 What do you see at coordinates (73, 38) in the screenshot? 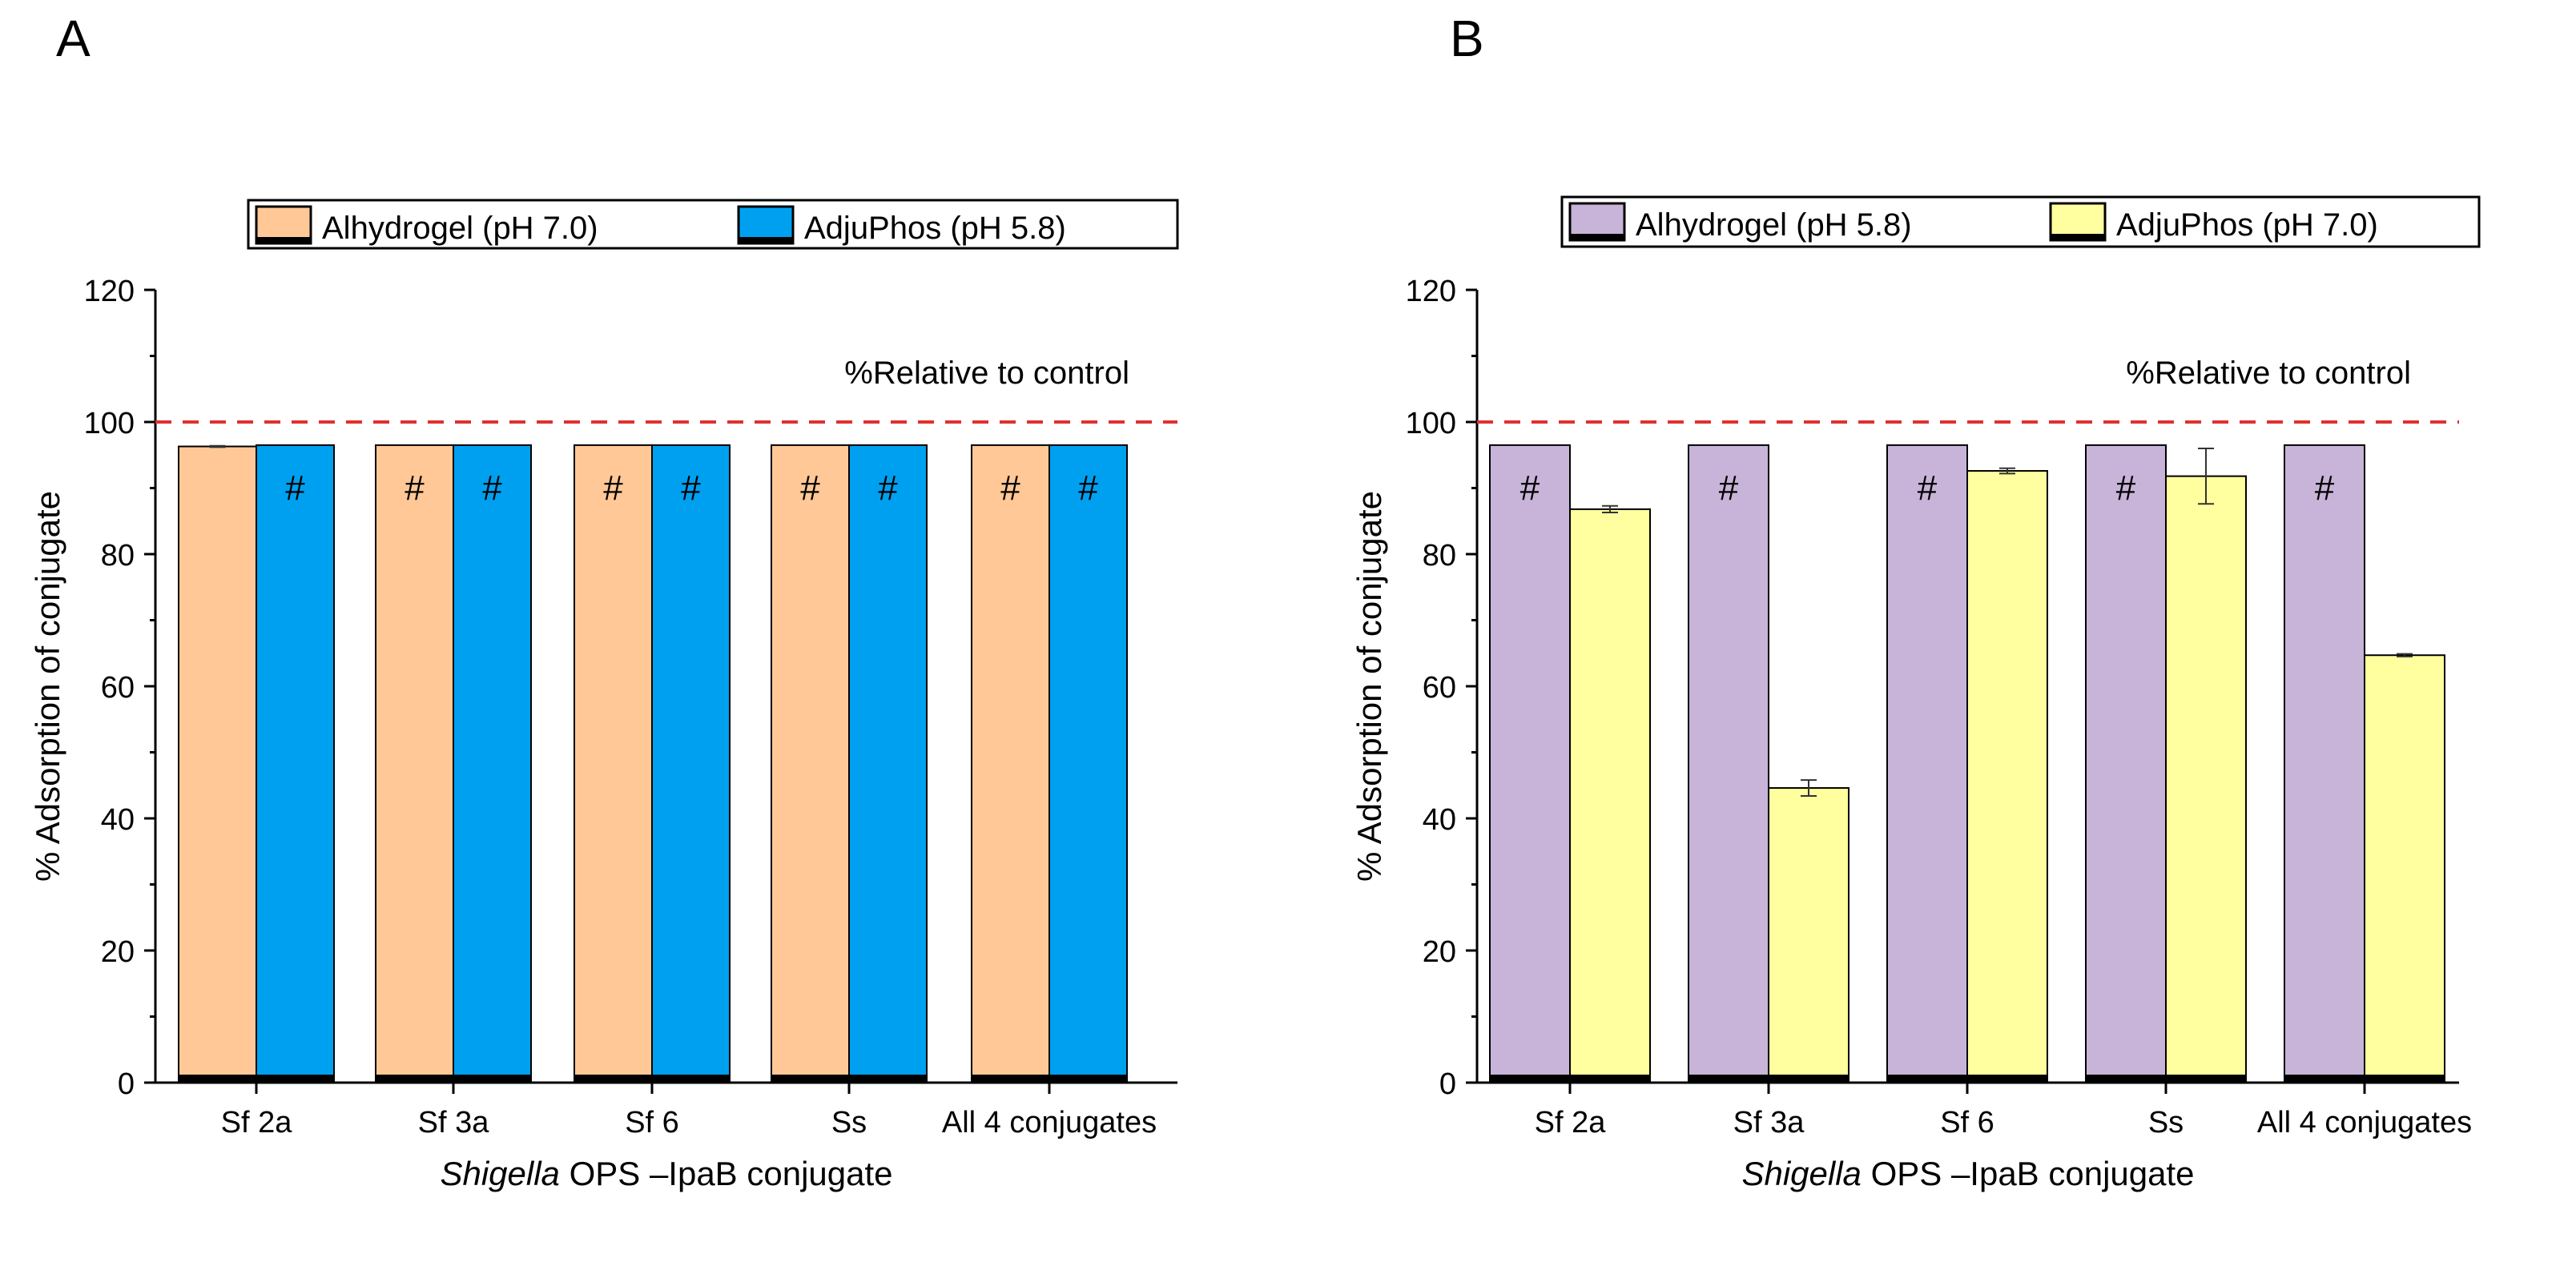
I see `panel-label: A` at bounding box center [73, 38].